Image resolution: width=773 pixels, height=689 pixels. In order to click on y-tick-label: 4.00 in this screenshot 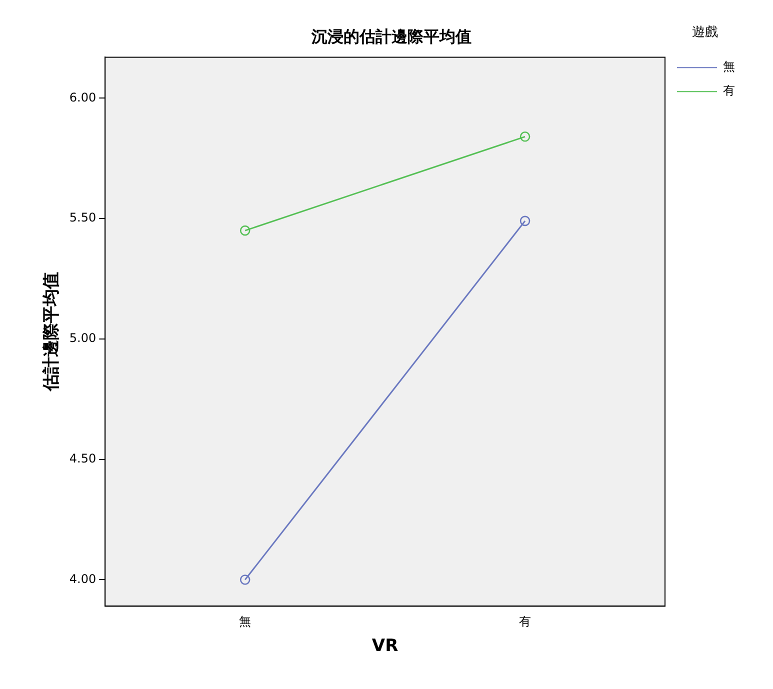, I will do `click(82, 579)`.